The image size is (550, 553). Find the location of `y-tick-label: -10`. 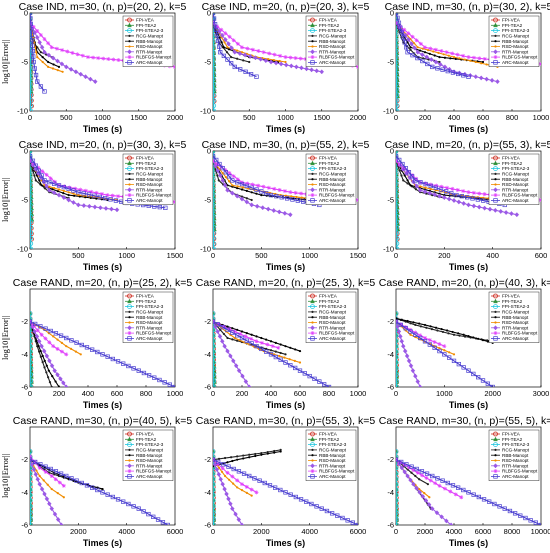

y-tick-label: -10 is located at coordinates (205, 249).